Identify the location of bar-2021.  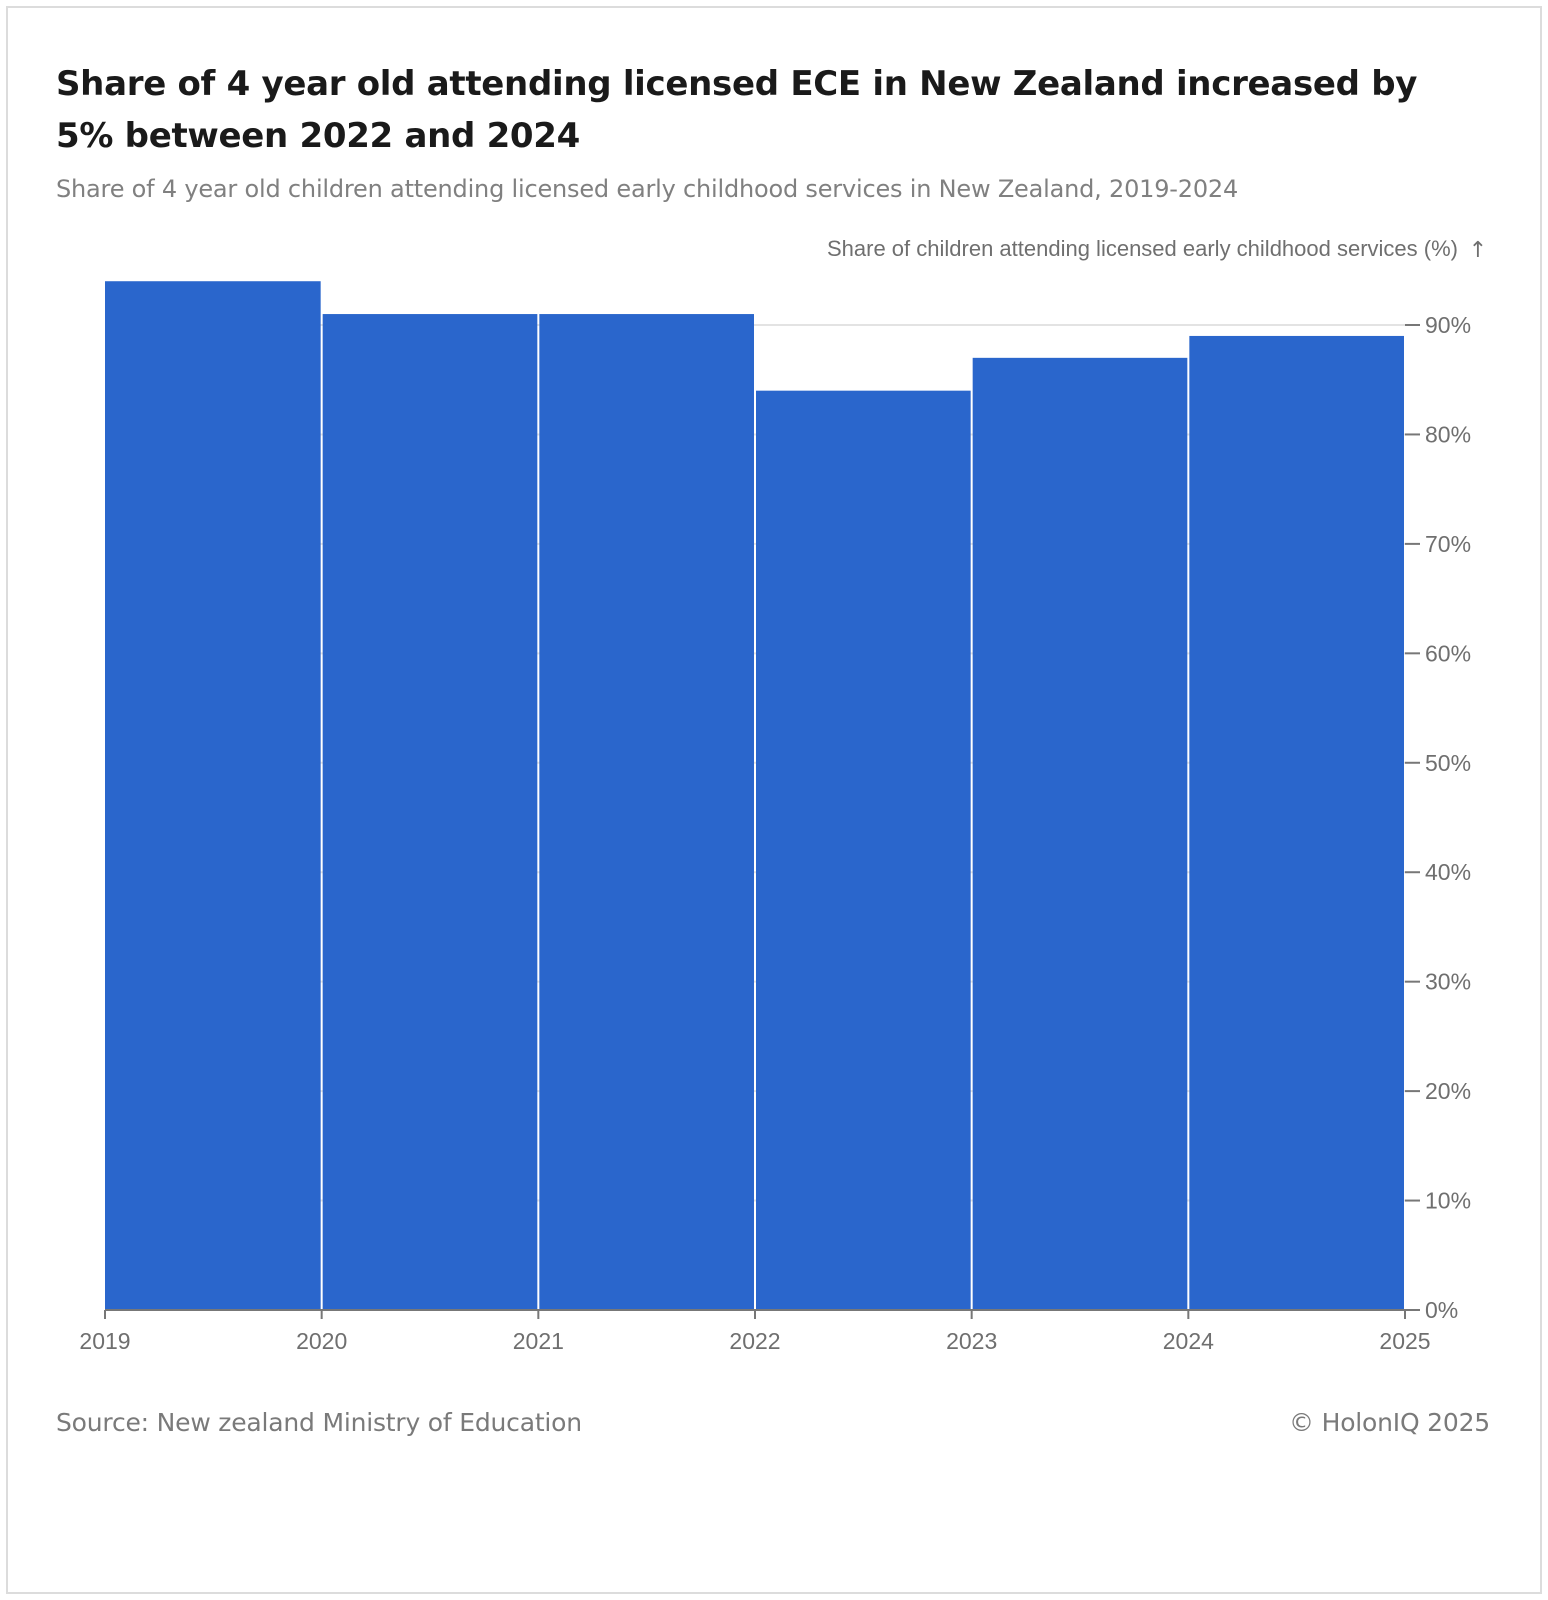
(646, 812).